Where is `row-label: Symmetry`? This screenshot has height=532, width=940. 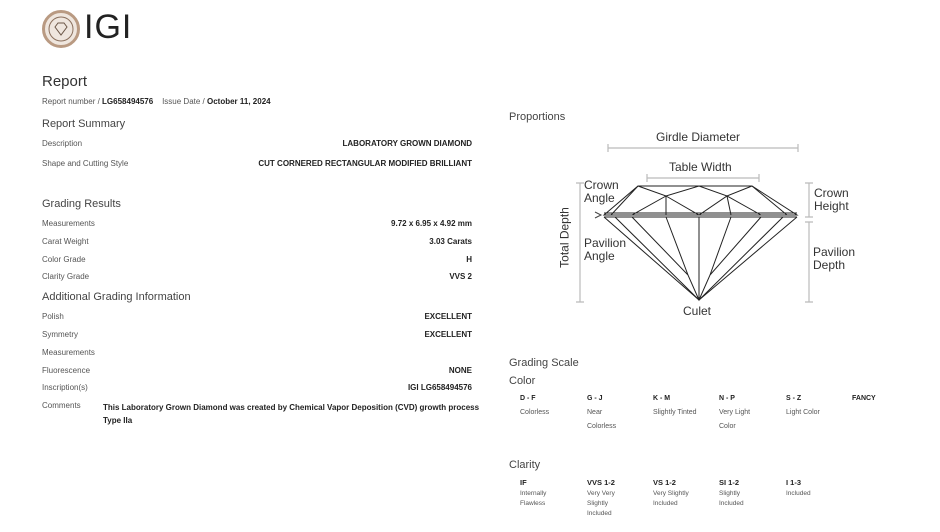 row-label: Symmetry is located at coordinates (60, 334).